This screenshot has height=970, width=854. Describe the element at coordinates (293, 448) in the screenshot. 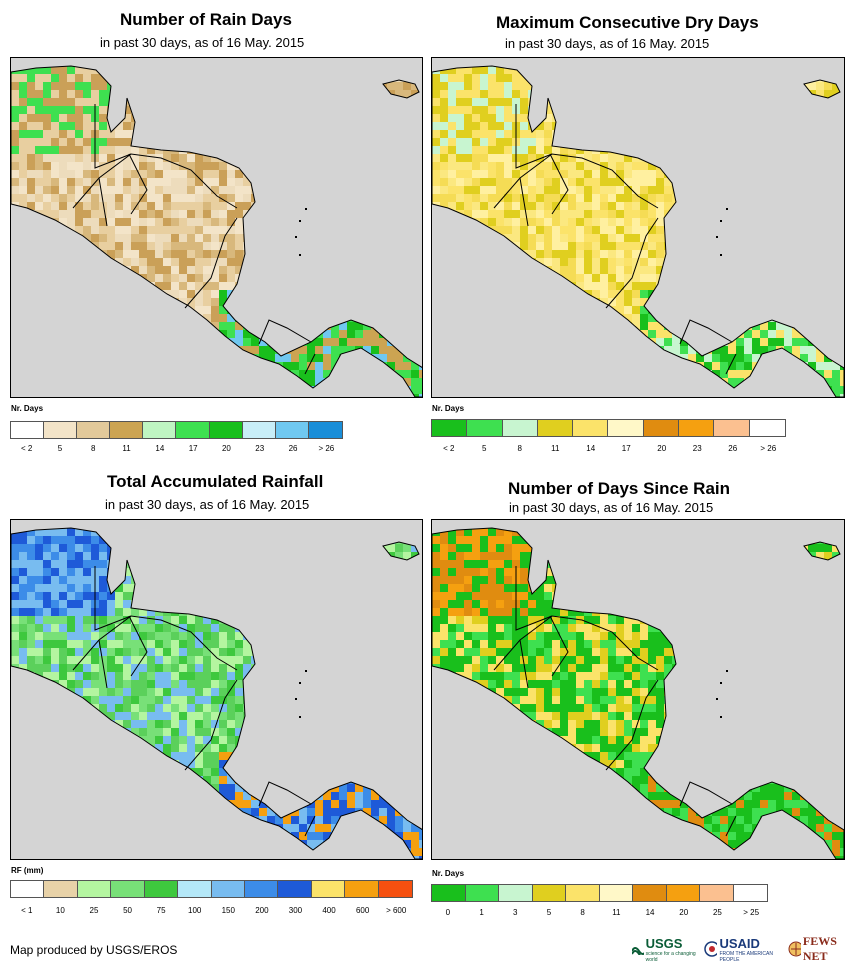

I see `legend-tick-label: 26` at that location.